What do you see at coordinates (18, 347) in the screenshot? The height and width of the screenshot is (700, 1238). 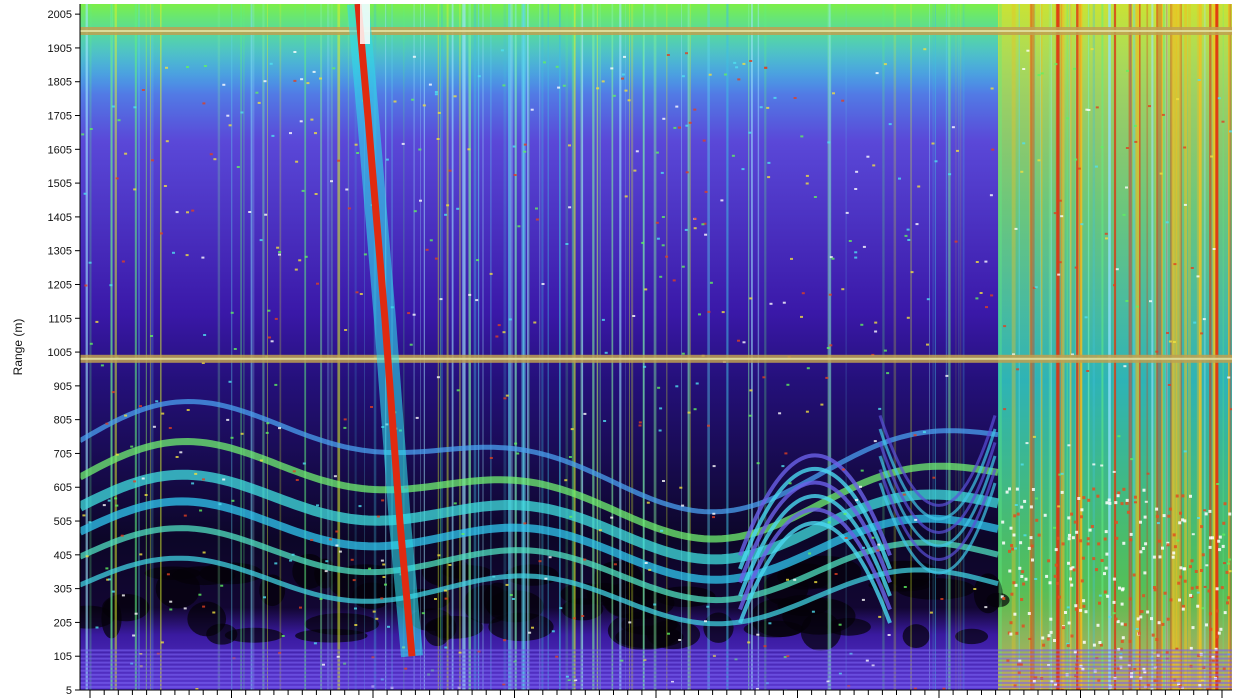 I see `y-axis-title: Range (m)` at bounding box center [18, 347].